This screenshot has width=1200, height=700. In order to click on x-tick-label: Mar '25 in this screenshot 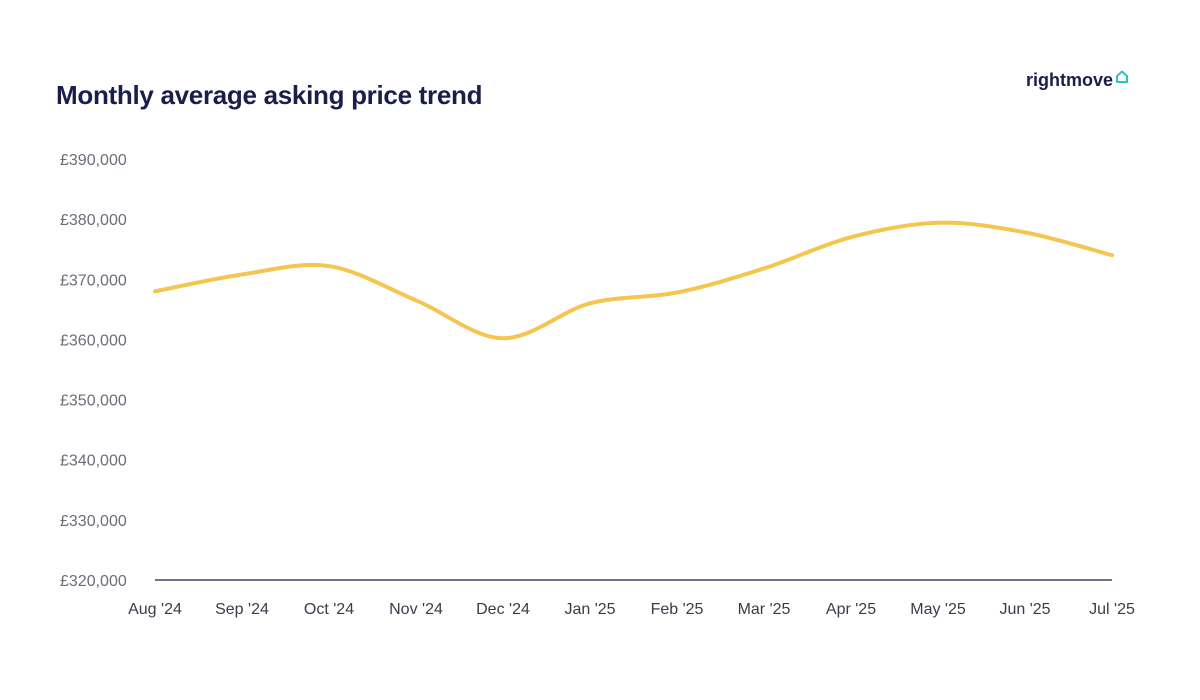, I will do `click(764, 609)`.